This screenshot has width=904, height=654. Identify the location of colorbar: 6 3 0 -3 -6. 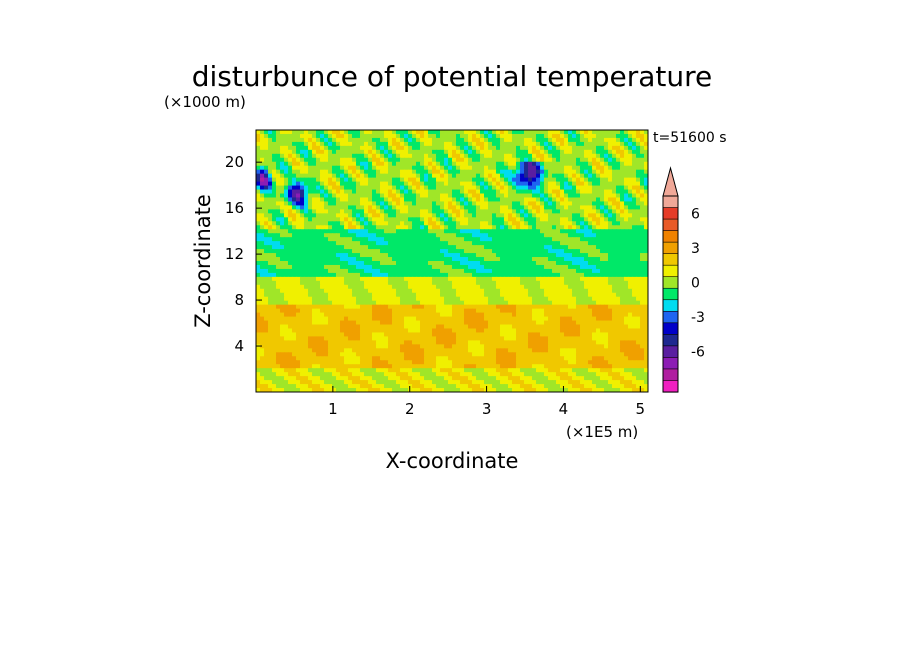
(683, 279).